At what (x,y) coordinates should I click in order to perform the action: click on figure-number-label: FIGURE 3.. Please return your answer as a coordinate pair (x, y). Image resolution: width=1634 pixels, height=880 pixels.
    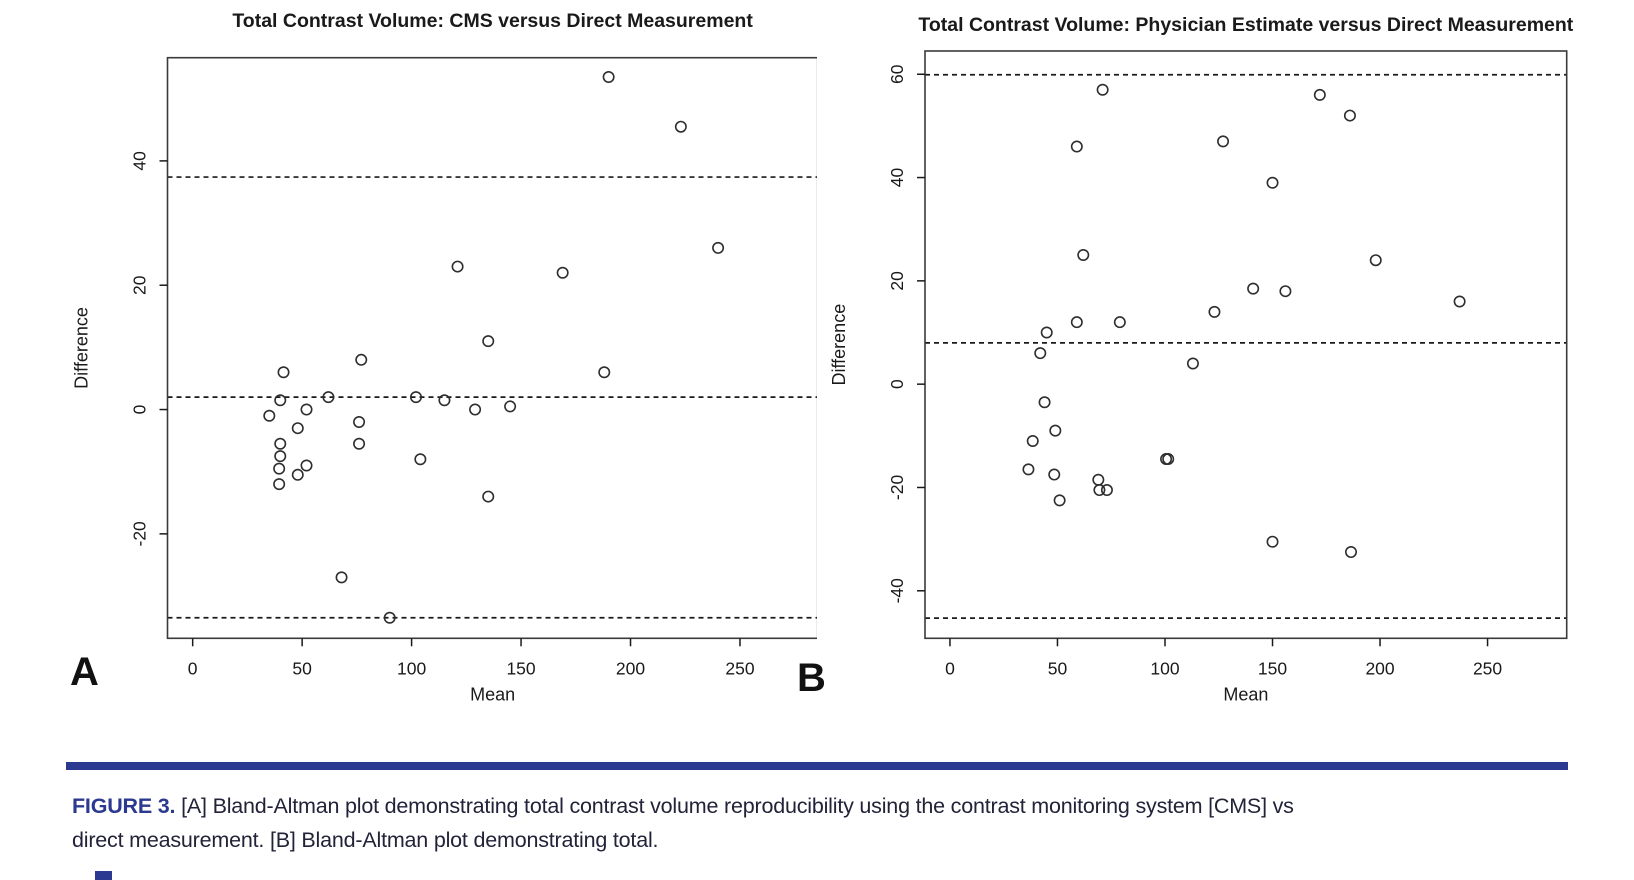
    Looking at the image, I should click on (124, 806).